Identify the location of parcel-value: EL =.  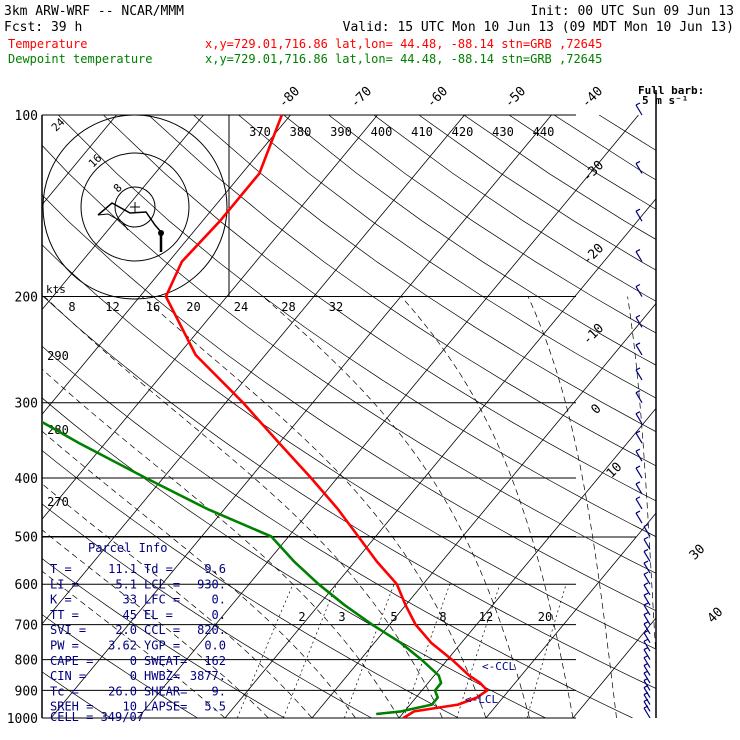
(158, 615).